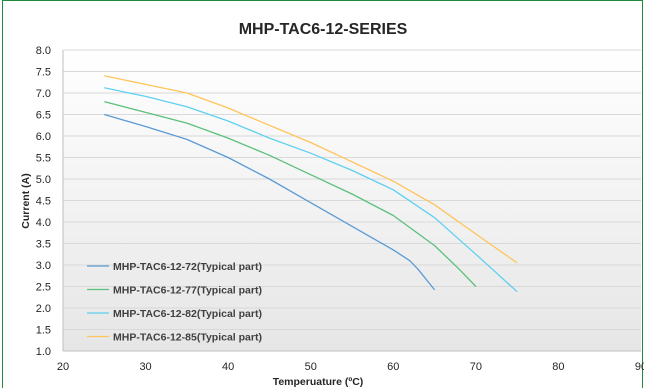 The height and width of the screenshot is (389, 645). What do you see at coordinates (639, 367) in the screenshot?
I see `x-tick-label: 90` at bounding box center [639, 367].